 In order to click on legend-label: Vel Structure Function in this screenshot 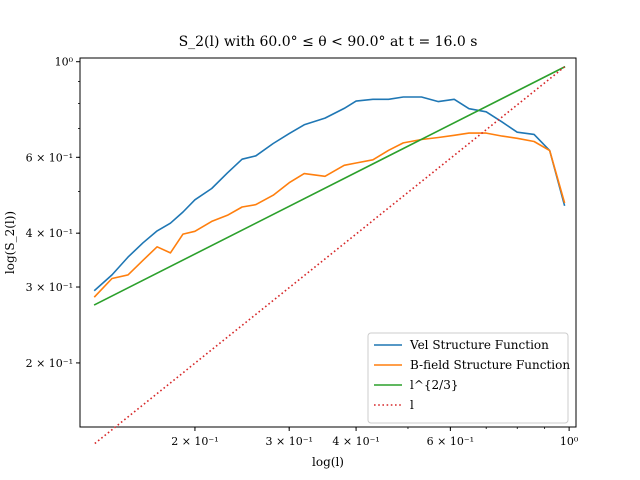, I will do `click(479, 345)`.